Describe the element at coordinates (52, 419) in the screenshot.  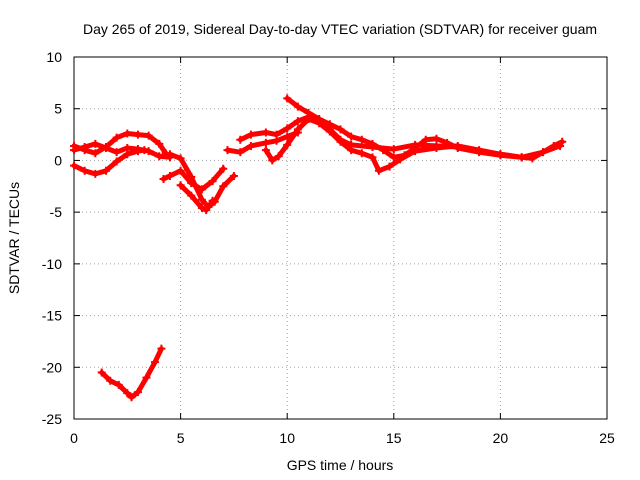
I see `y-tick-label: -25` at that location.